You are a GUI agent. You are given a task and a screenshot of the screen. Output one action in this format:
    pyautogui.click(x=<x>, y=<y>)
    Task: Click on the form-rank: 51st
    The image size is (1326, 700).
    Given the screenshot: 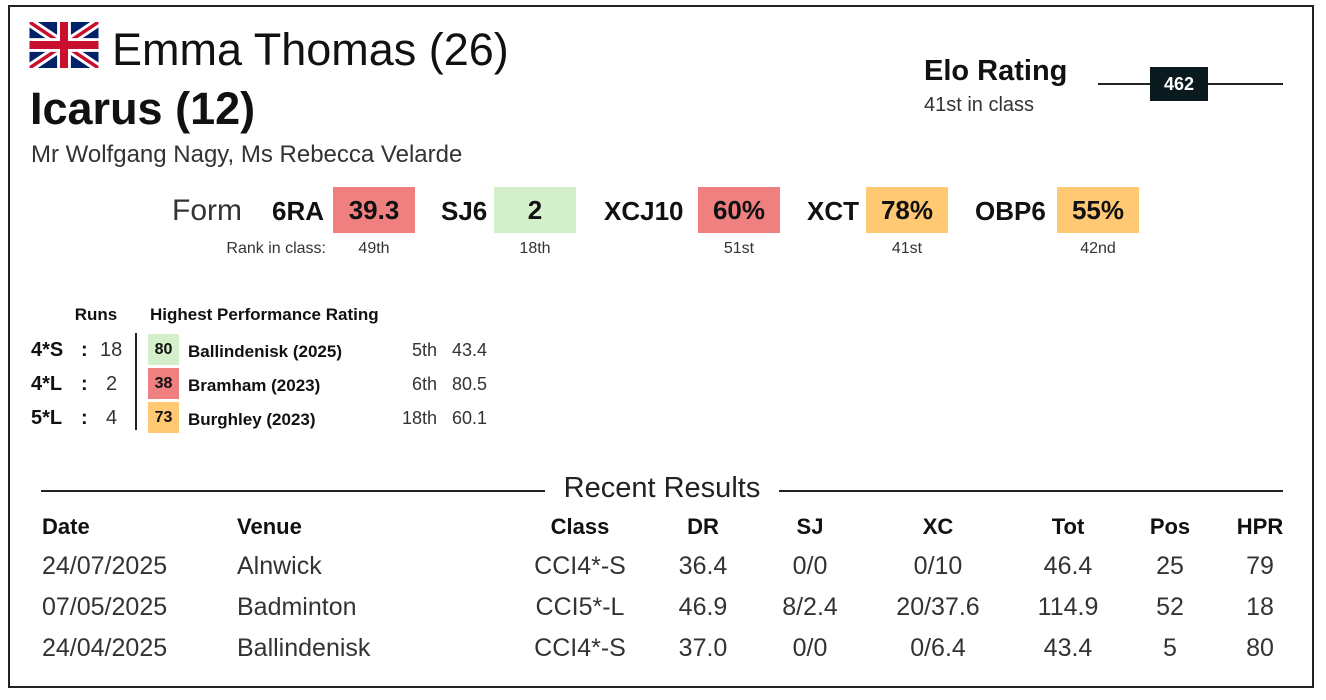 What is the action you would take?
    pyautogui.click(x=739, y=248)
    